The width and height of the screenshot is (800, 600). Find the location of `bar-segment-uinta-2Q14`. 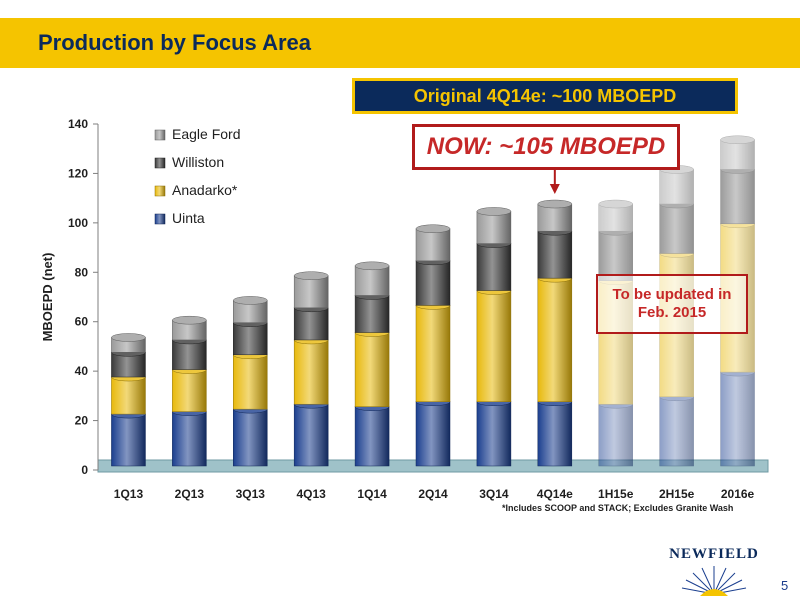

bar-segment-uinta-2Q14 is located at coordinates (433, 434).